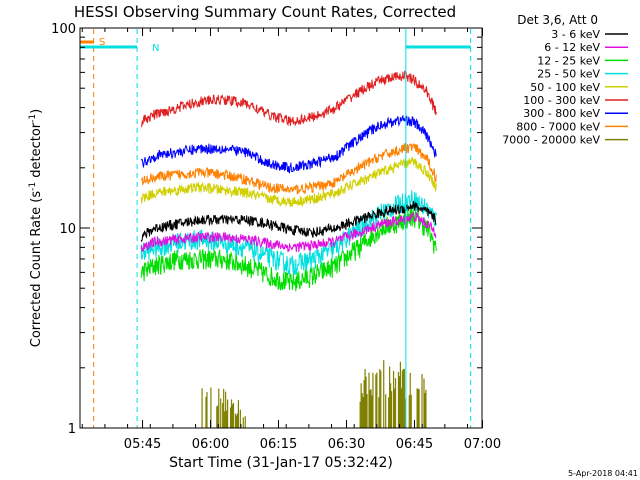 The image size is (640, 480). What do you see at coordinates (278, 444) in the screenshot?
I see `x-tick-label: 06:15` at bounding box center [278, 444].